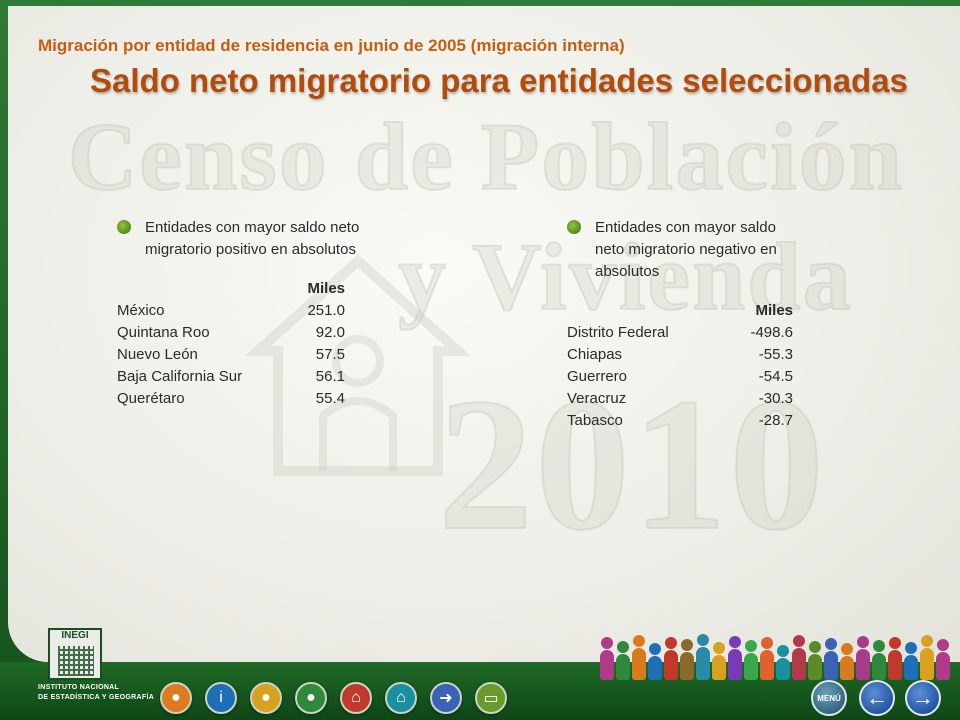 The height and width of the screenshot is (720, 960). I want to click on next-arrow-button: →, so click(923, 698).